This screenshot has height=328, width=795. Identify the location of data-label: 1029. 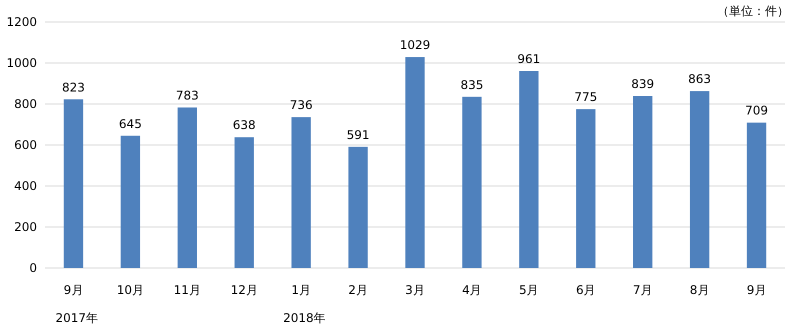
(415, 45).